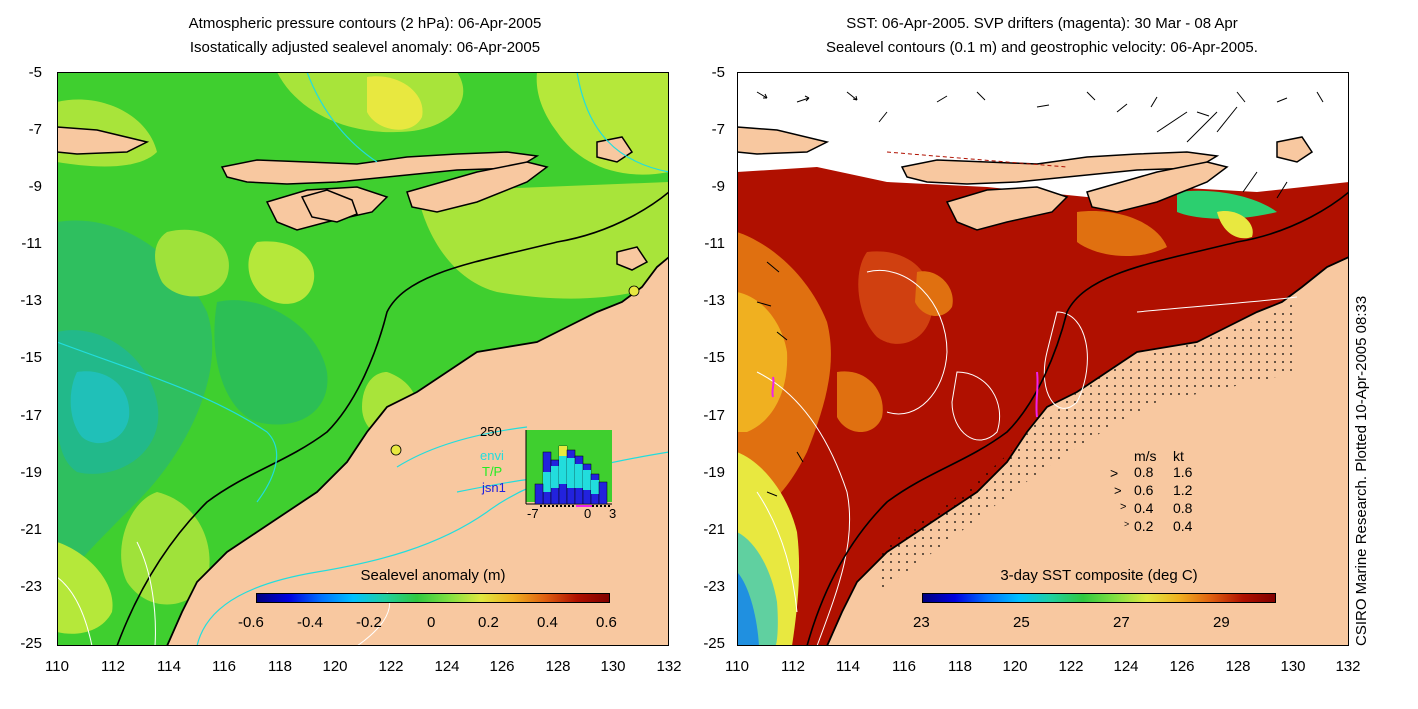  I want to click on right-cb-tick: 27, so click(1121, 622).